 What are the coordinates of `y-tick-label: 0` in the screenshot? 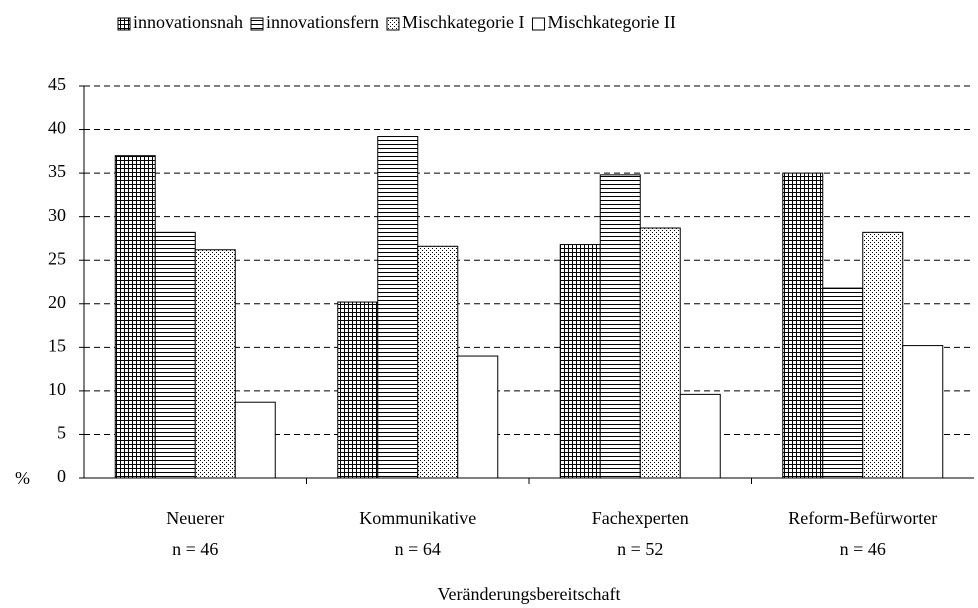 It's located at (61, 476).